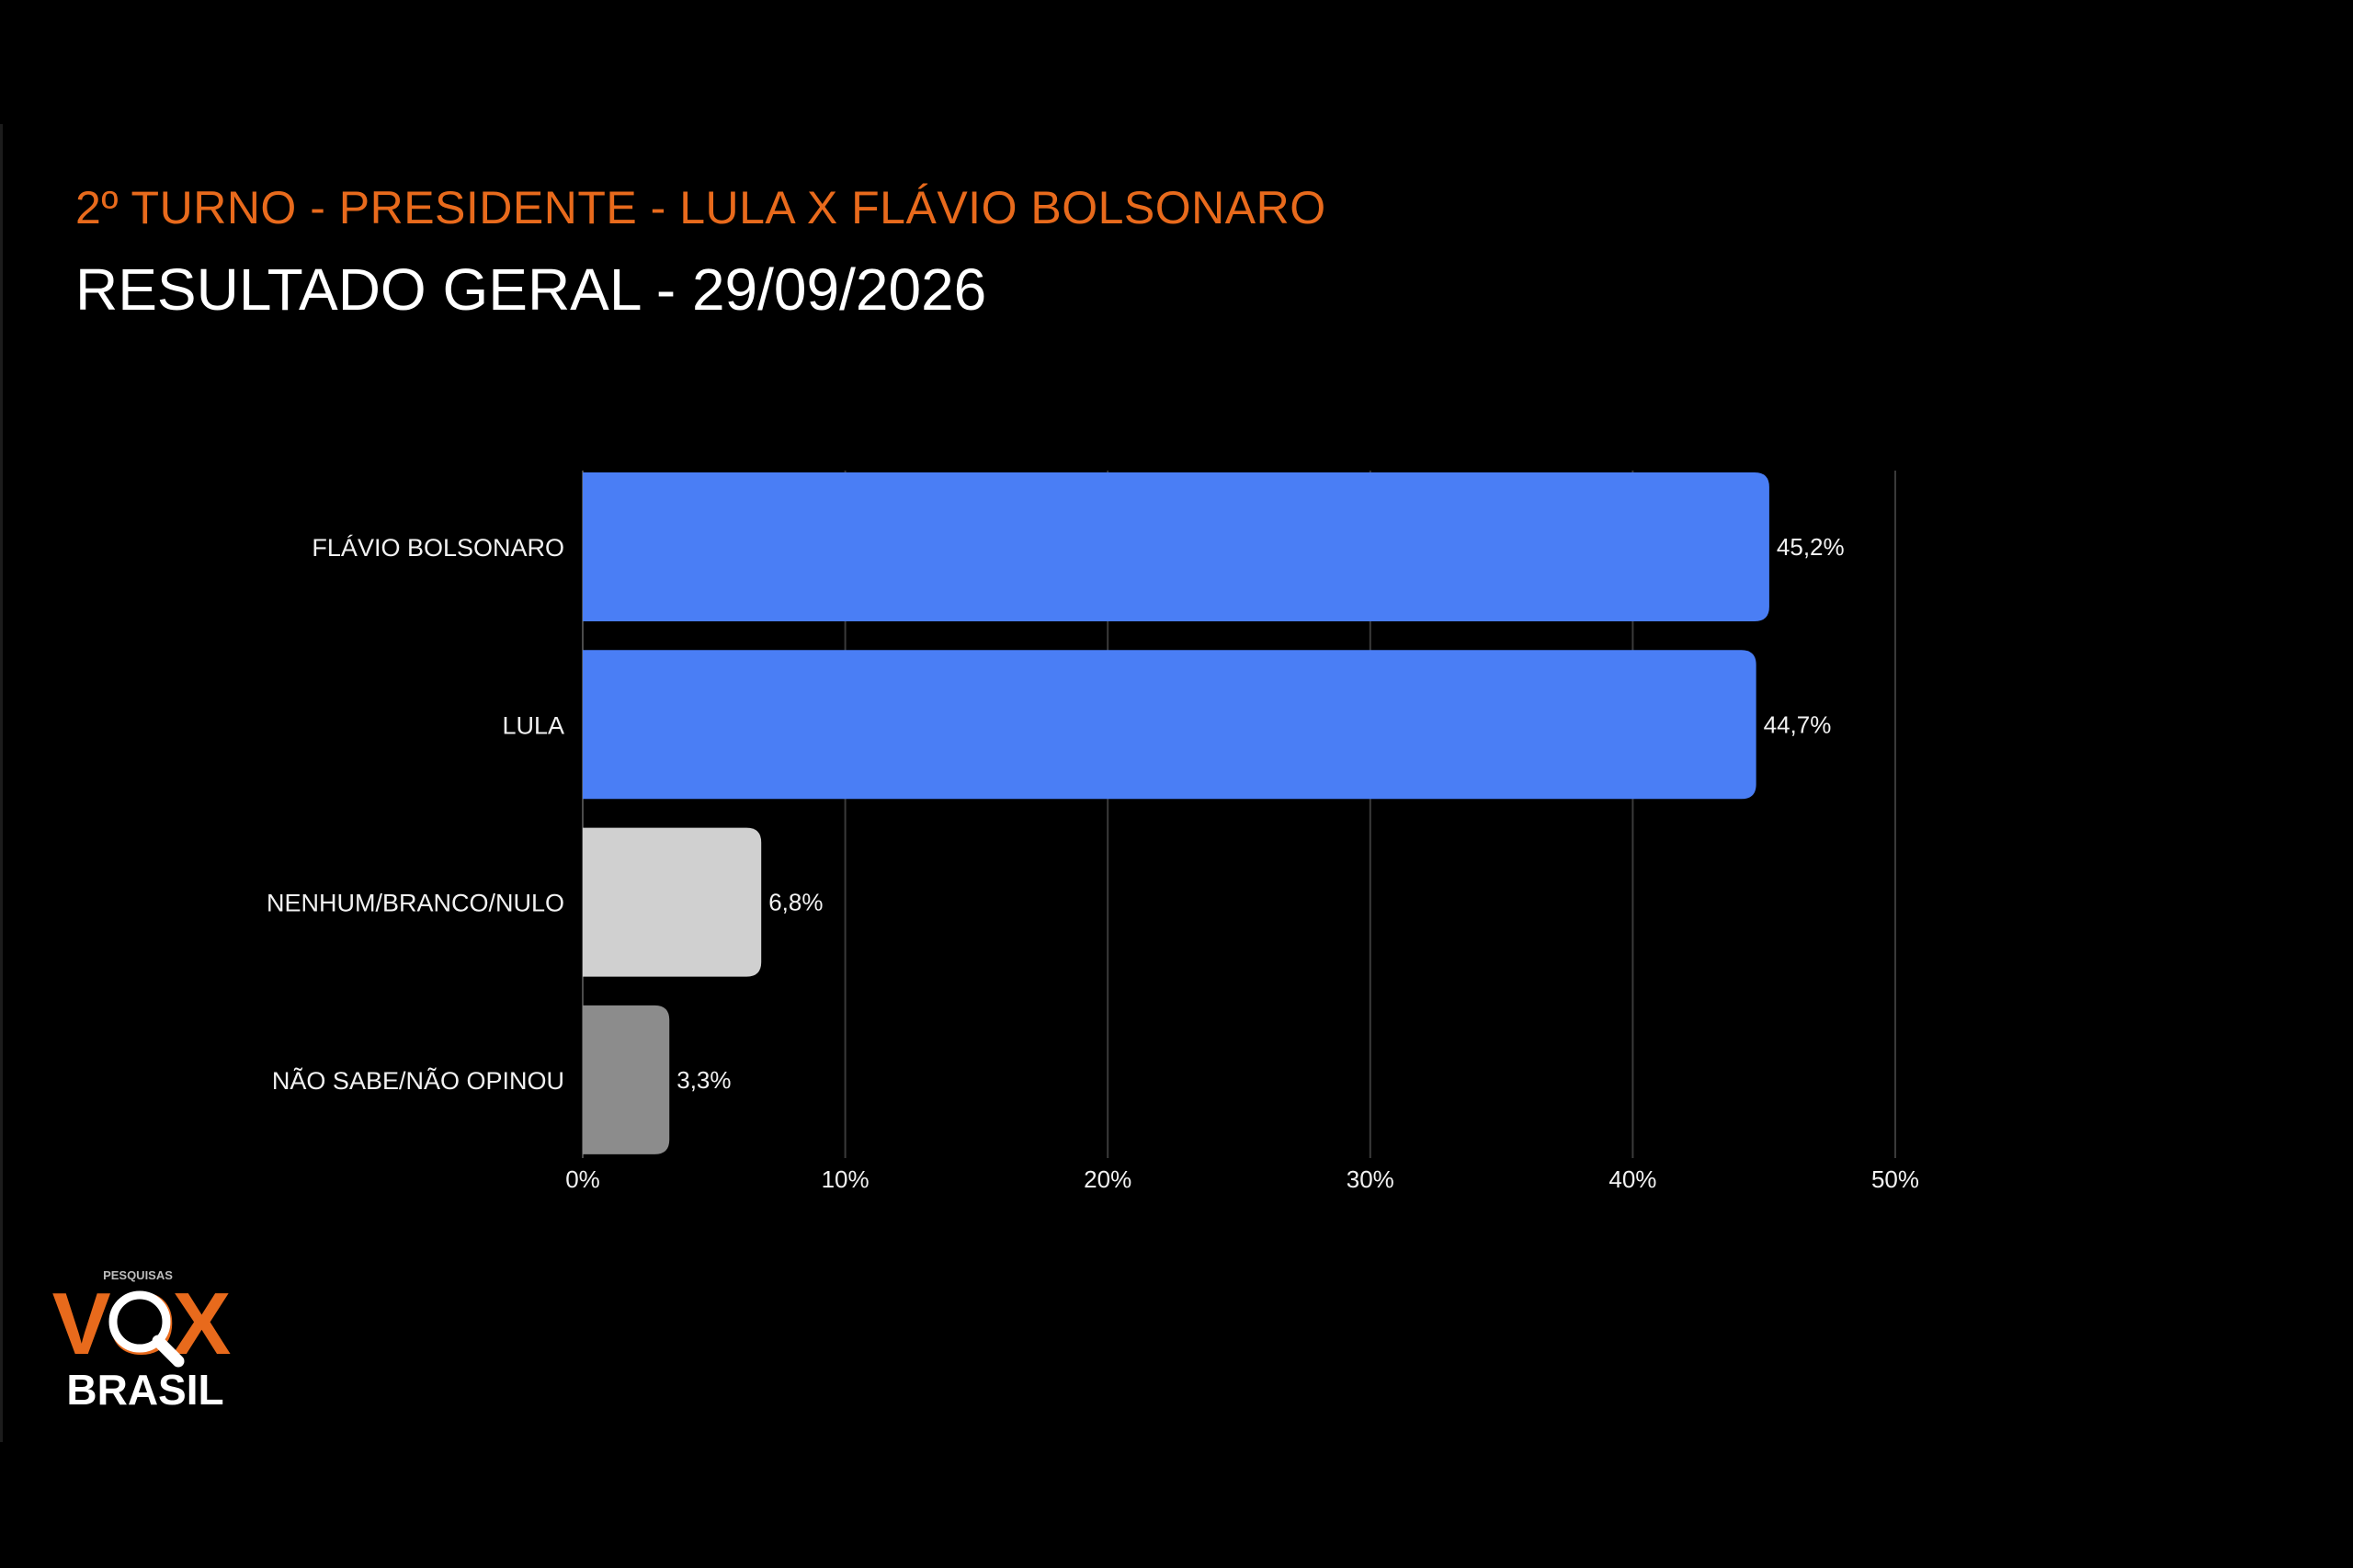 This screenshot has width=2353, height=1568. Describe the element at coordinates (1895, 1179) in the screenshot. I see `x-tick-label: 50%` at that location.